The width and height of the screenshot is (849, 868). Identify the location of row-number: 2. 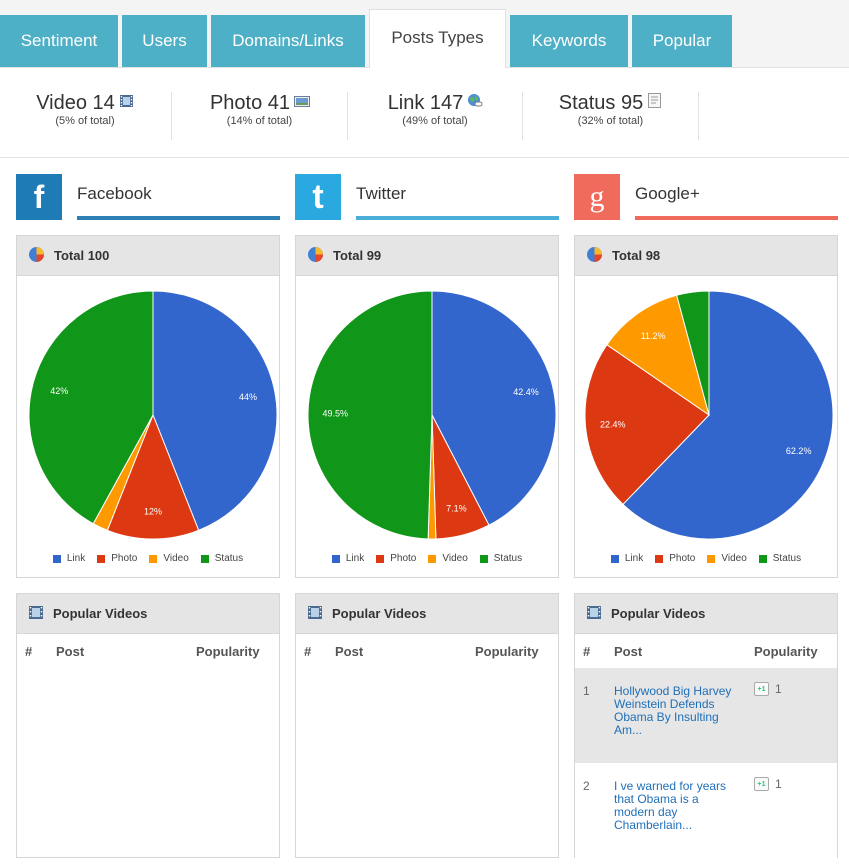
(586, 786).